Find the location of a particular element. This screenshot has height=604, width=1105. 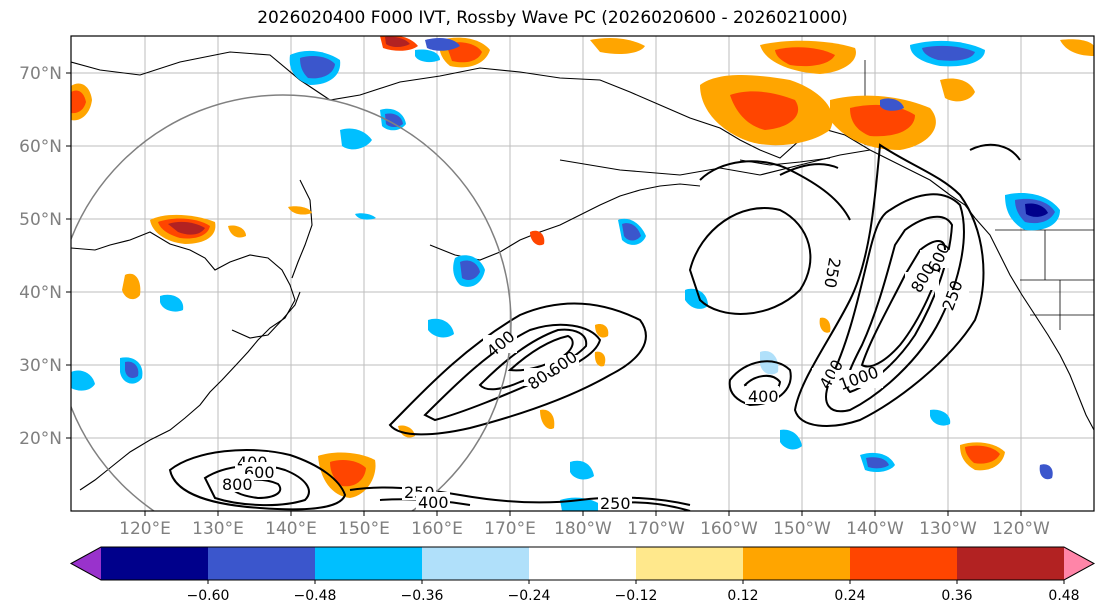

colorbar-extension-high is located at coordinates (1079, 563).